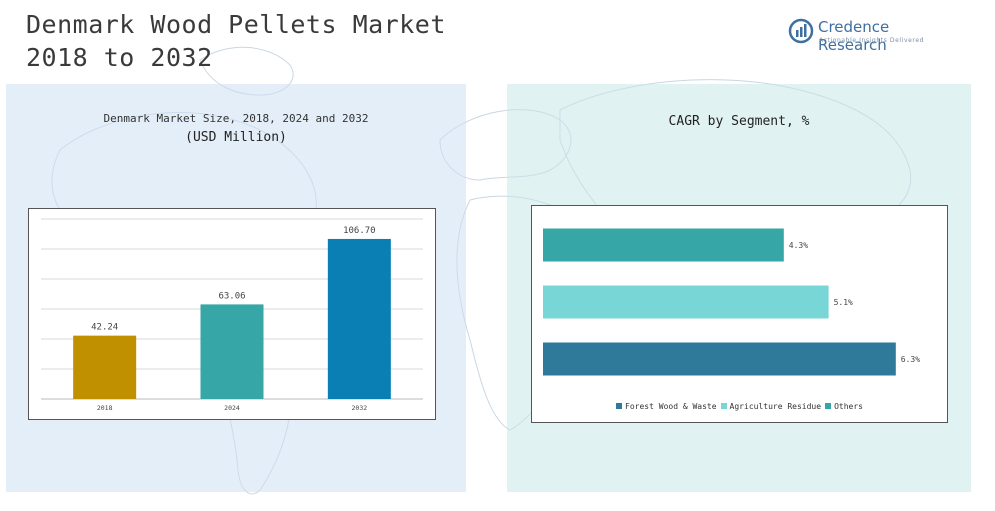 Image resolution: width=995 pixels, height=511 pixels. I want to click on legend-item: Others, so click(844, 406).